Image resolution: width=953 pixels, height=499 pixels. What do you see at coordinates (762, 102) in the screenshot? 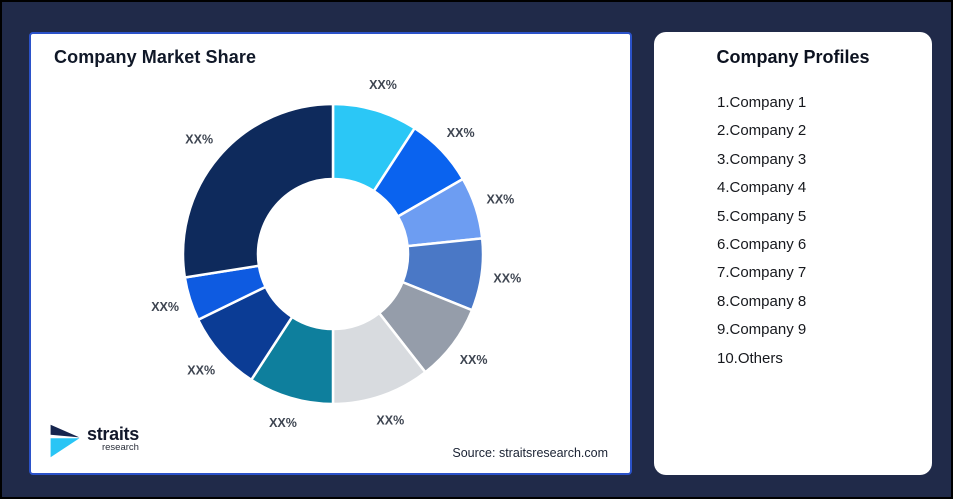
I see `company-list-item: 1.Company 1` at bounding box center [762, 102].